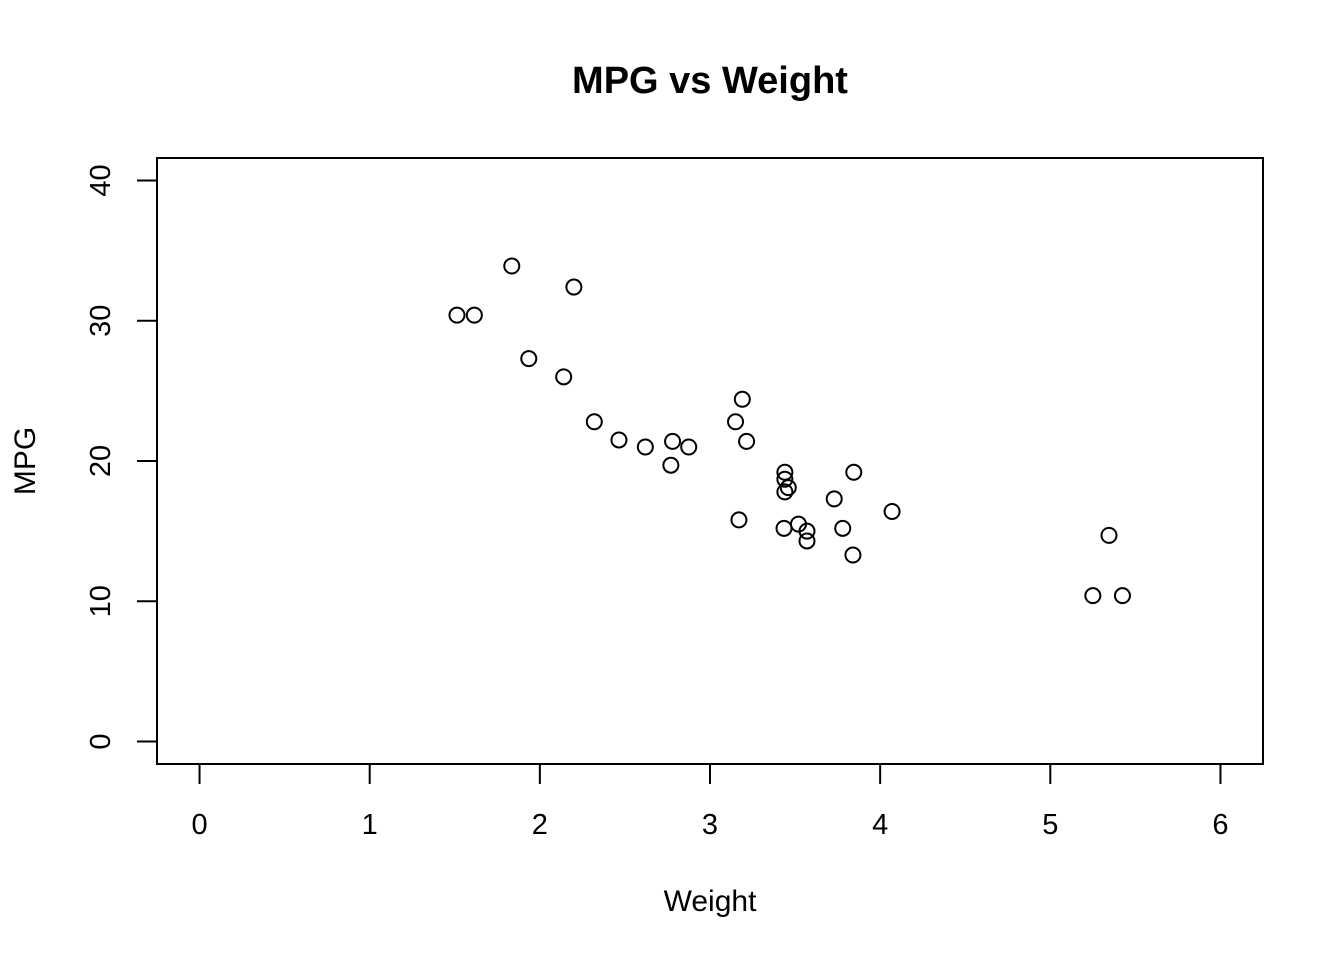  What do you see at coordinates (710, 825) in the screenshot?
I see `x-tick-label: 3` at bounding box center [710, 825].